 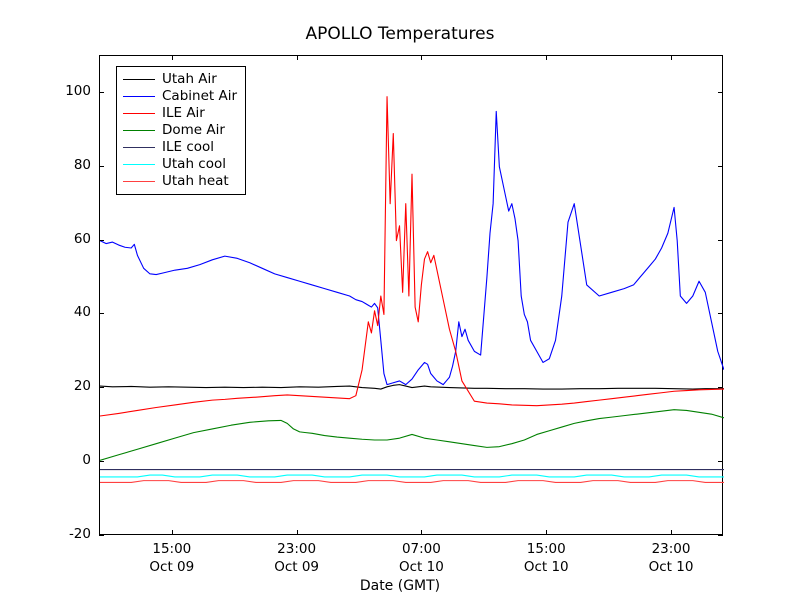 I want to click on legend-item: Utah cool, so click(x=180, y=164).